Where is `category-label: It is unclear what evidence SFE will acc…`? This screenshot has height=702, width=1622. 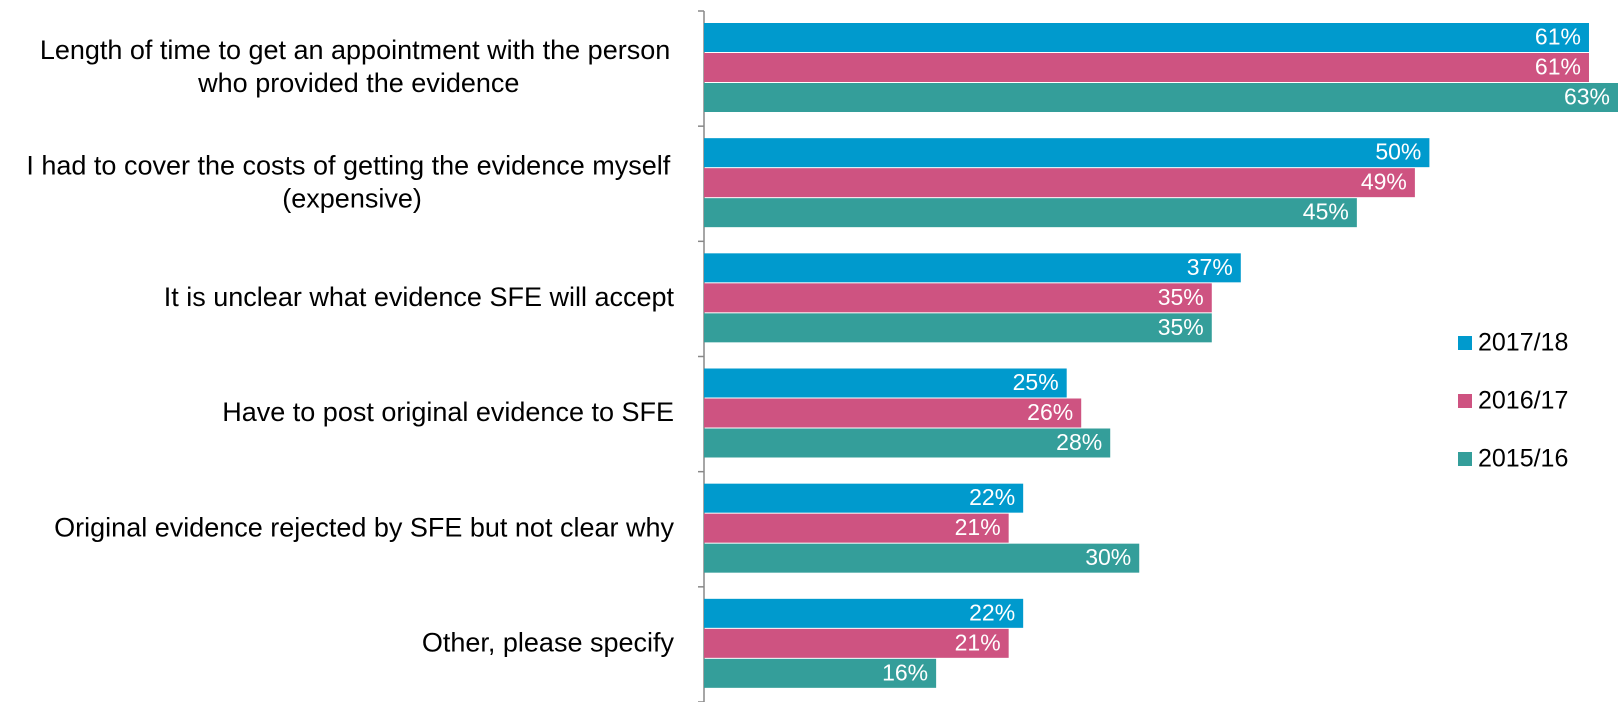
category-label: It is unclear what evidence SFE will acc… is located at coordinates (419, 297).